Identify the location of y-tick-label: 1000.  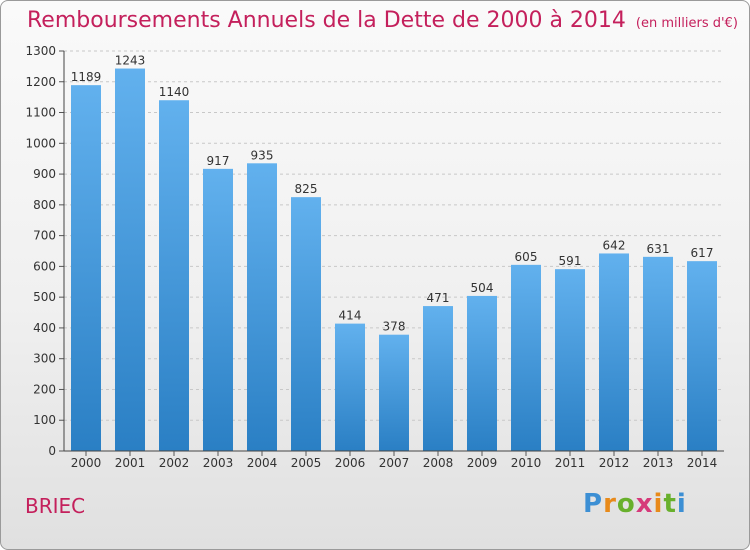
(40, 143).